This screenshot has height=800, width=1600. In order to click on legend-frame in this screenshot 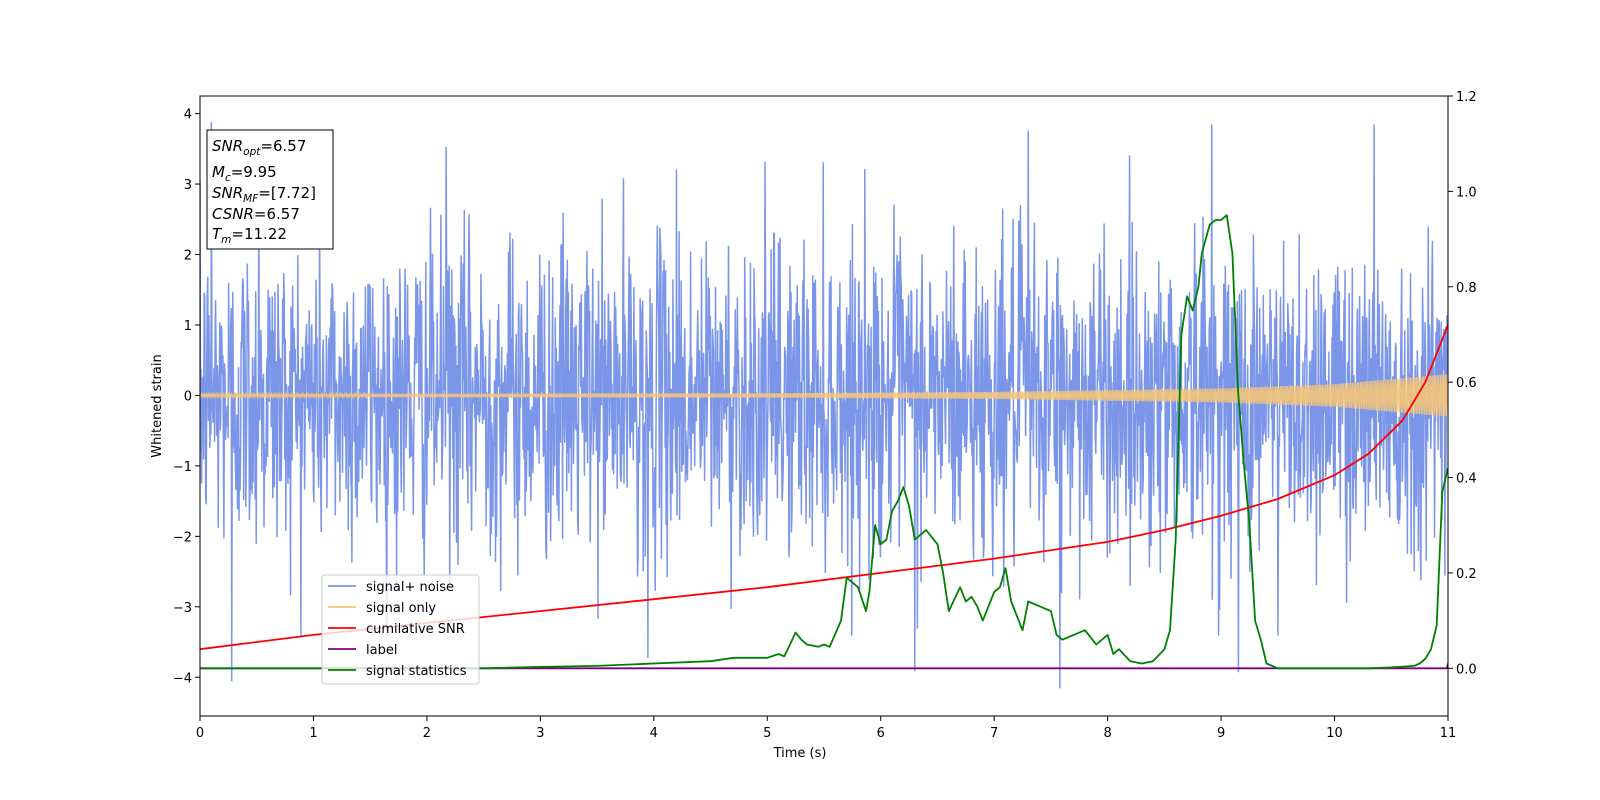, I will do `click(400, 629)`.